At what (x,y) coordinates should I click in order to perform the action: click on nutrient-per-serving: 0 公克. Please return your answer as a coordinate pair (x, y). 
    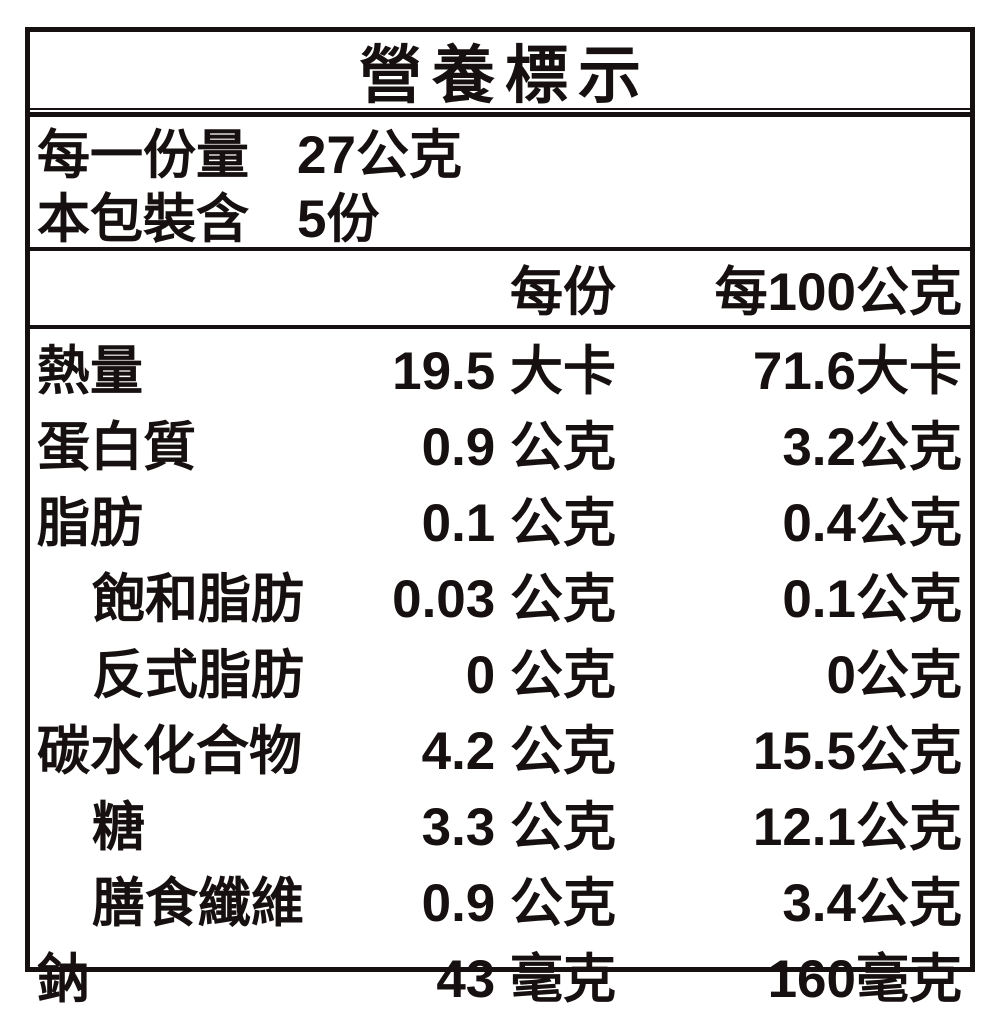
    Looking at the image, I should click on (540, 675).